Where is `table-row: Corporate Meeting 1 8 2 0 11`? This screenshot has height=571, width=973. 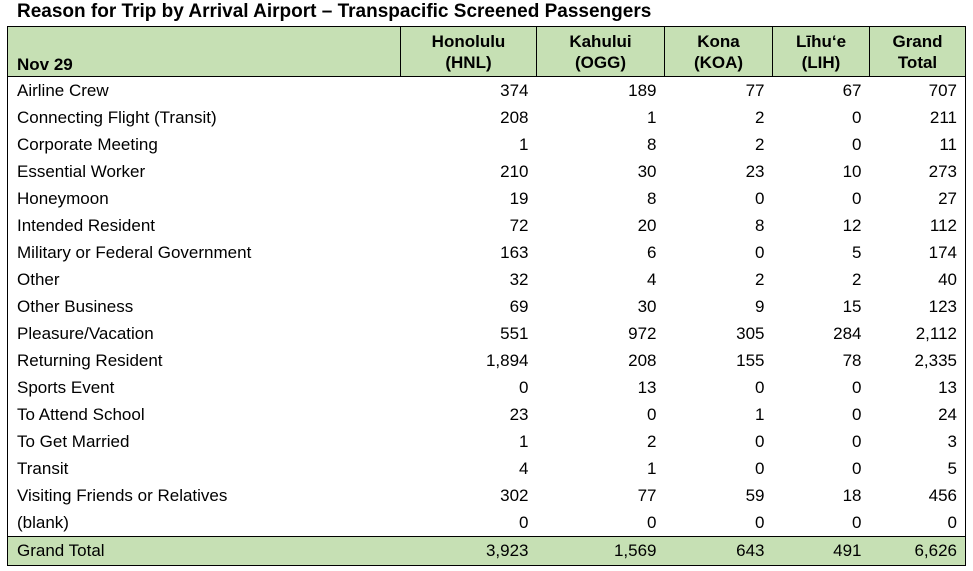 table-row: Corporate Meeting 1 8 2 0 11 is located at coordinates (486, 144).